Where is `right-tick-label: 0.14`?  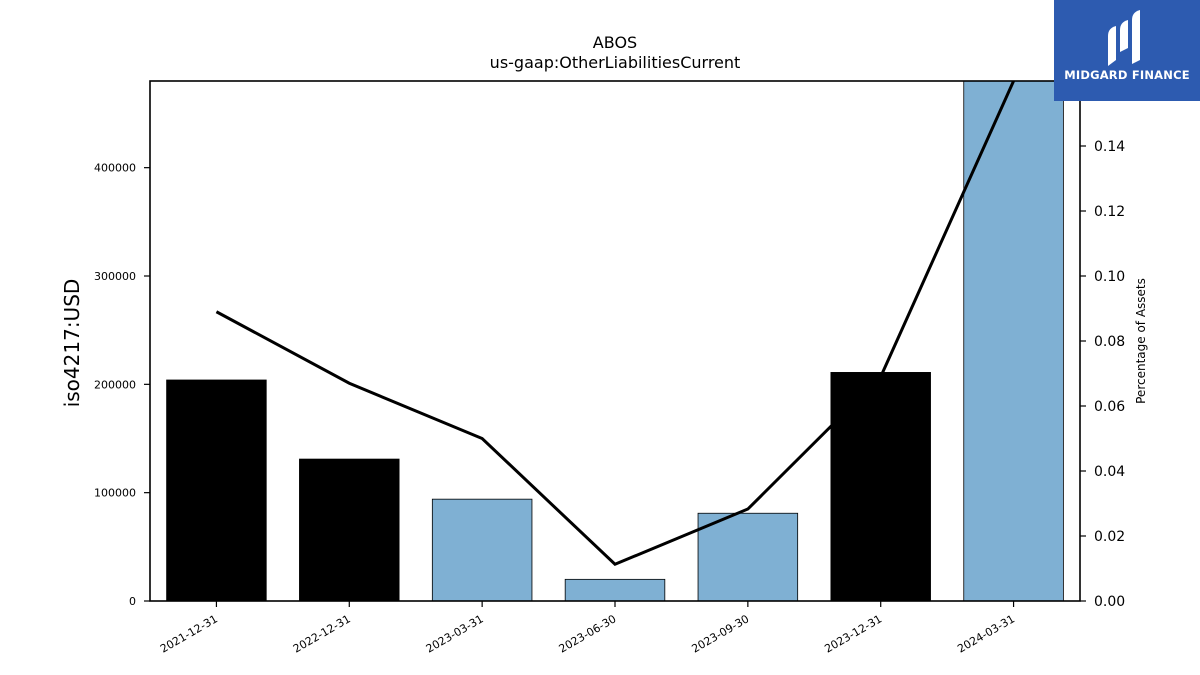 right-tick-label: 0.14 is located at coordinates (1109, 147).